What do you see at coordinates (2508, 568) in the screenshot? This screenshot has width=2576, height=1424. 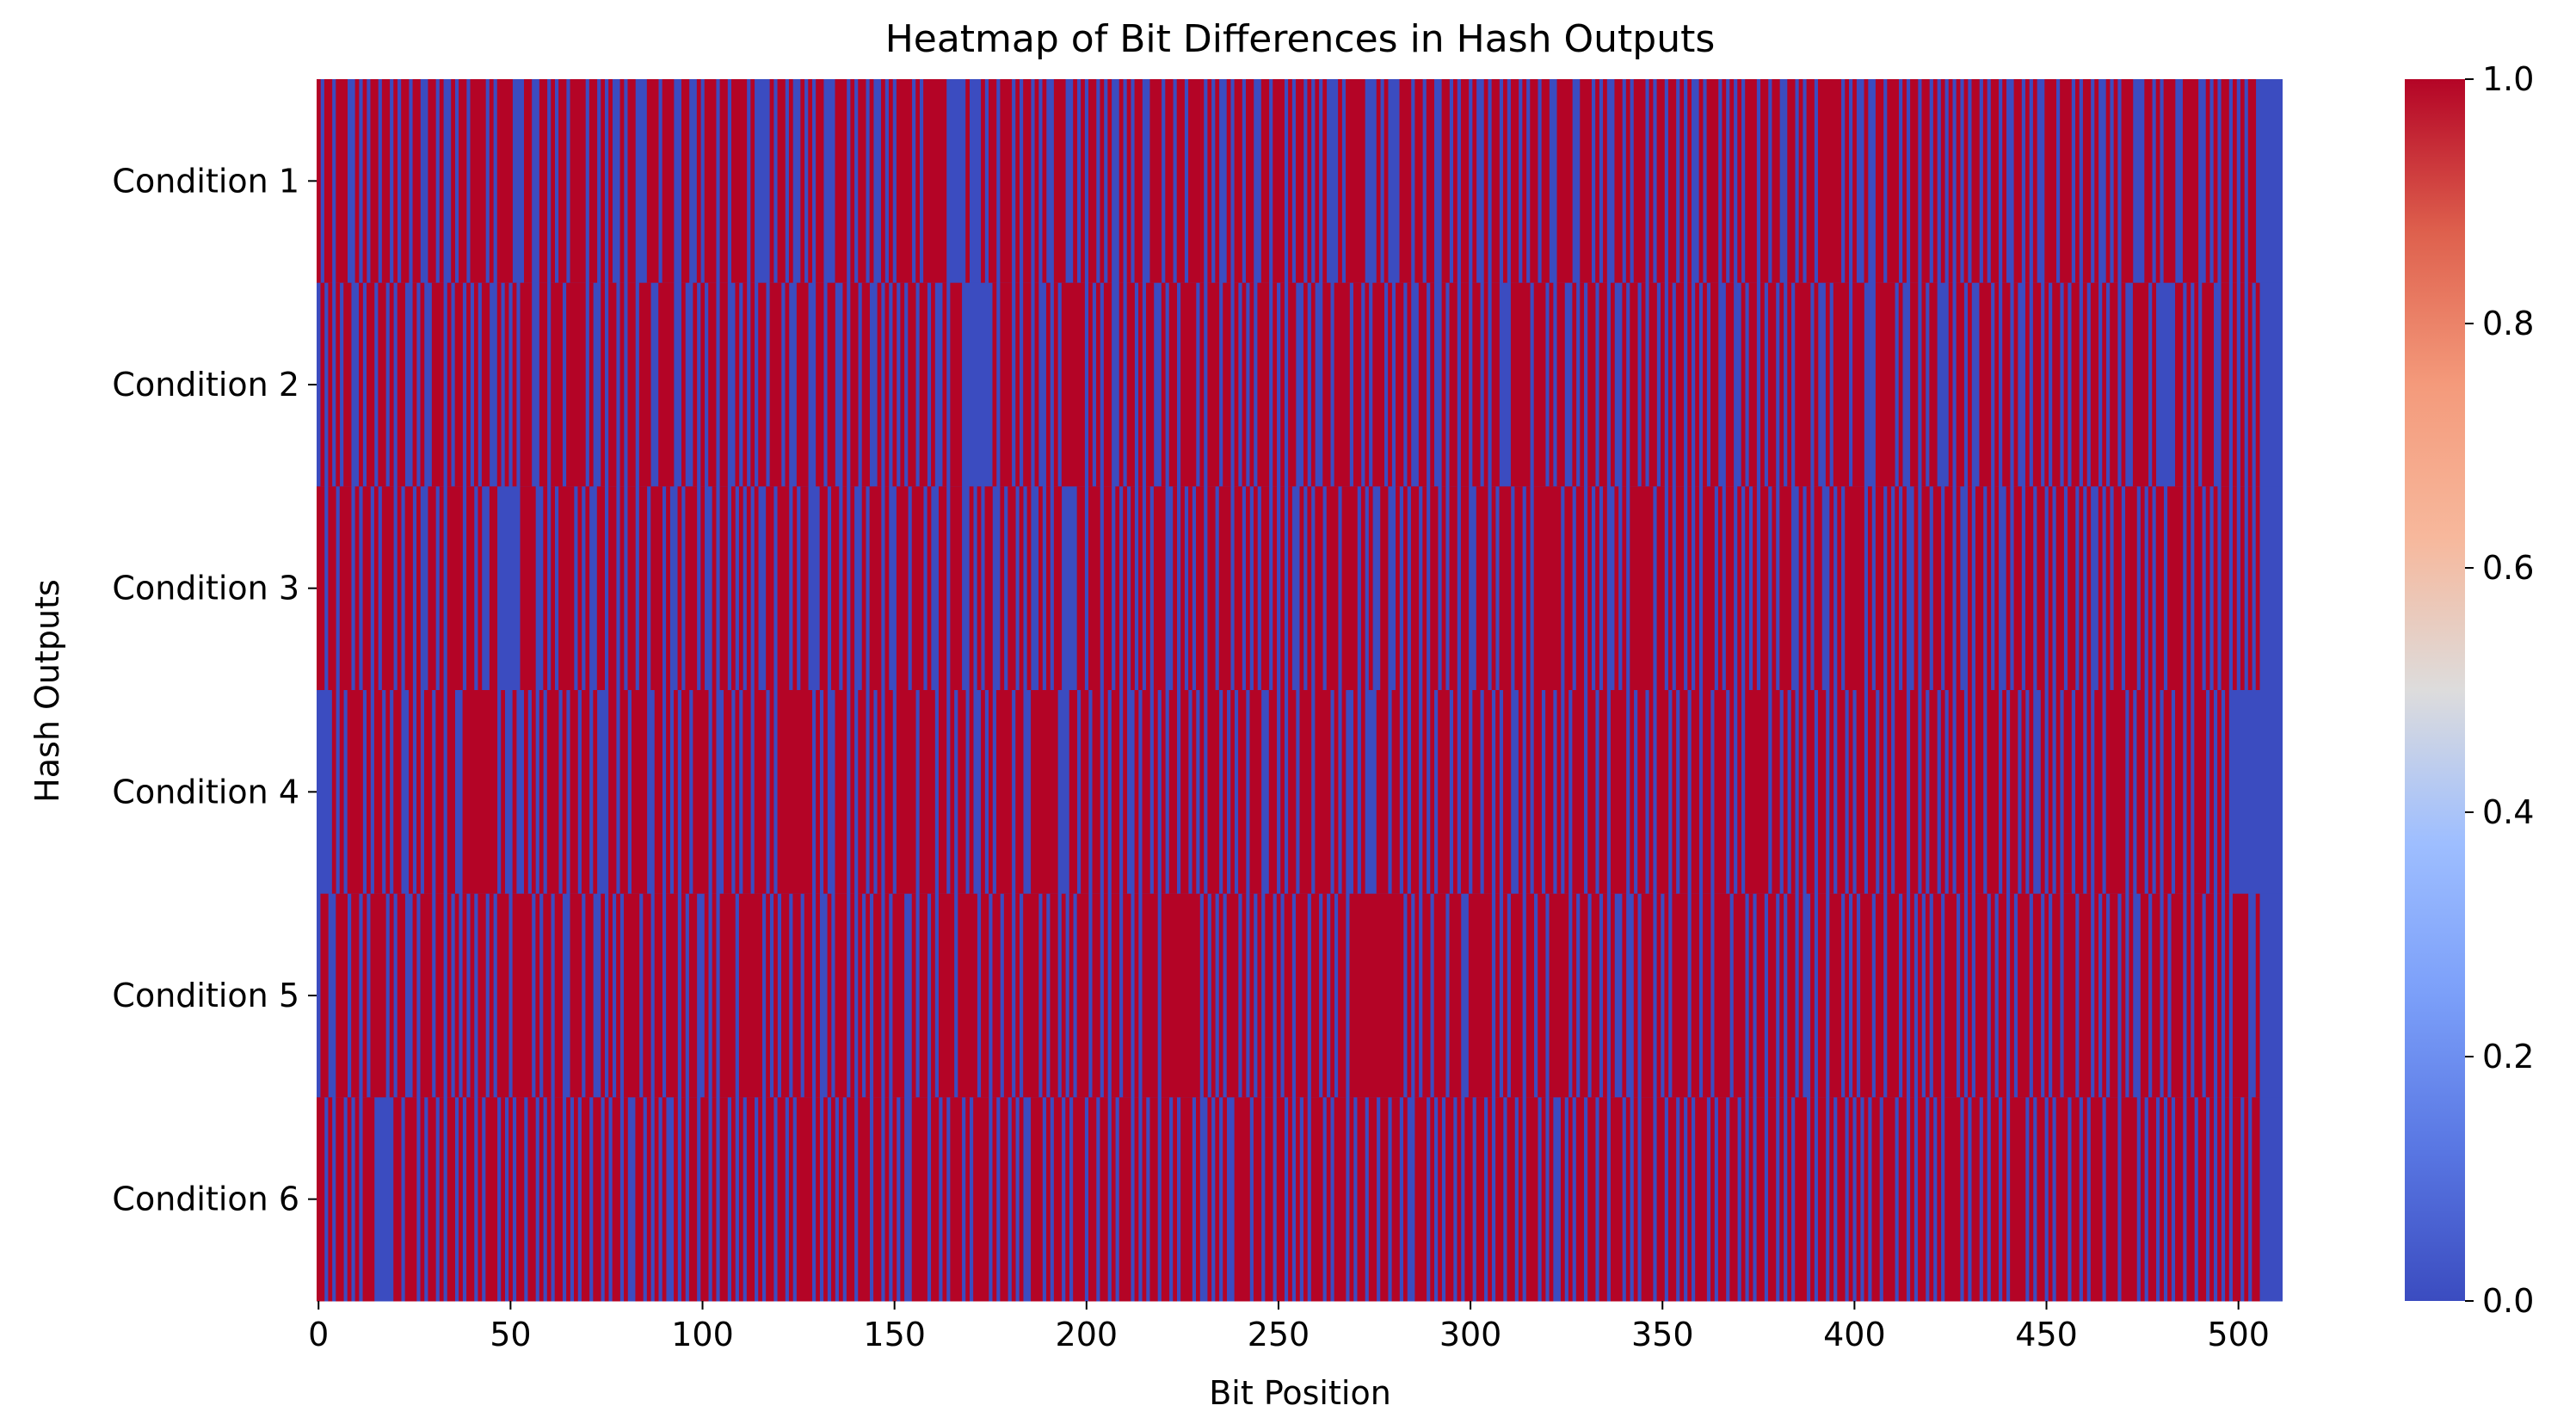 I see `colorbar-tick-label: 0.6` at bounding box center [2508, 568].